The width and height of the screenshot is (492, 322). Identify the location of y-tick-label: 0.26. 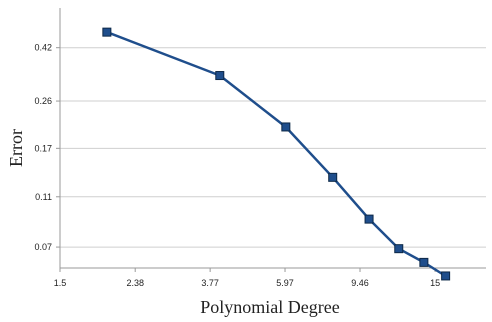
(43, 101).